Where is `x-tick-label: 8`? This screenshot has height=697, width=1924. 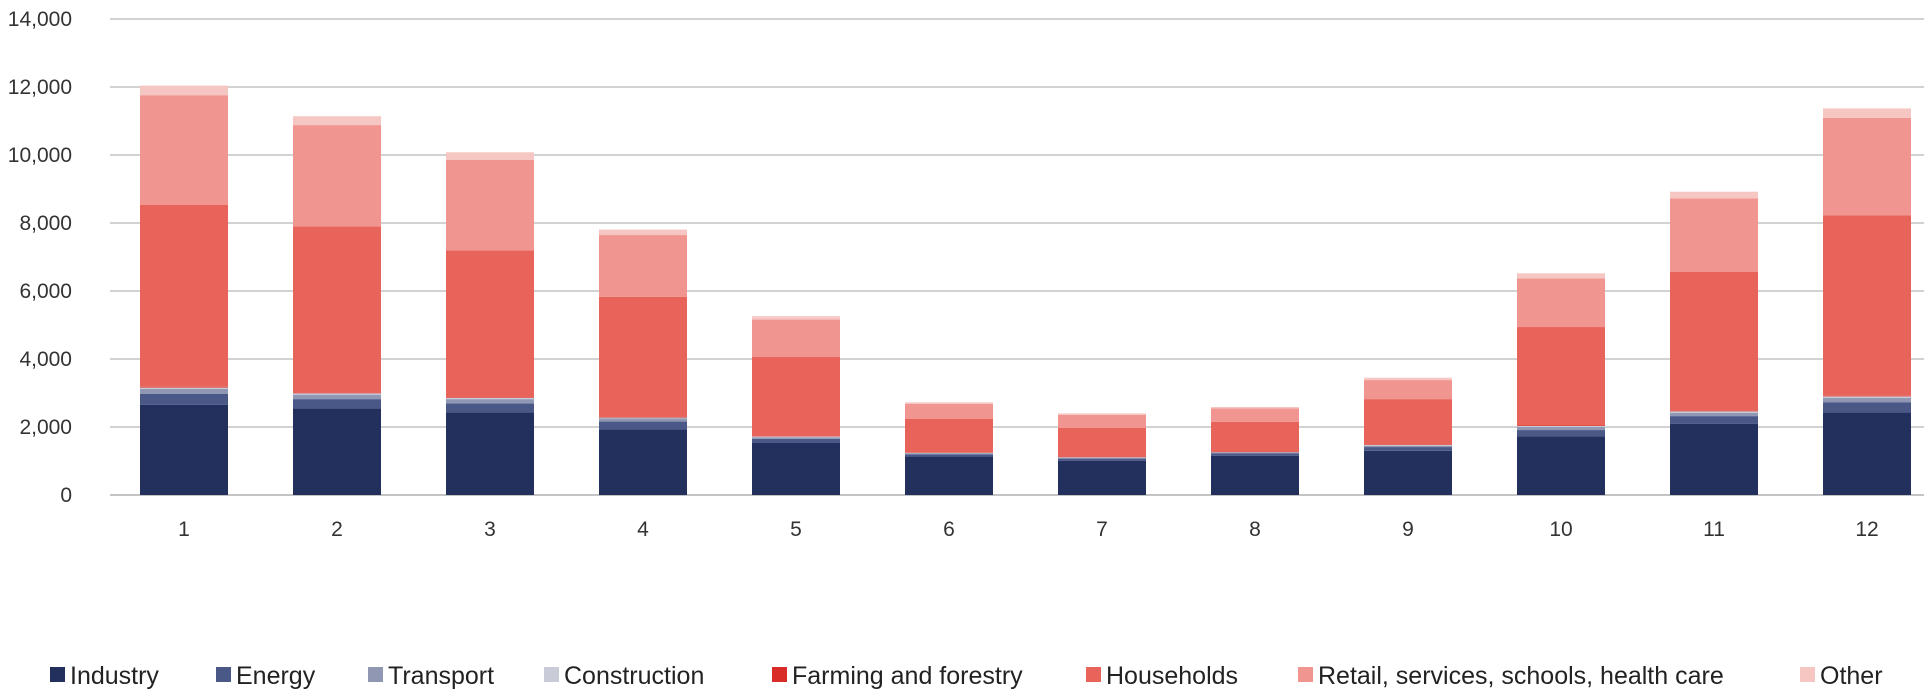
x-tick-label: 8 is located at coordinates (1255, 529).